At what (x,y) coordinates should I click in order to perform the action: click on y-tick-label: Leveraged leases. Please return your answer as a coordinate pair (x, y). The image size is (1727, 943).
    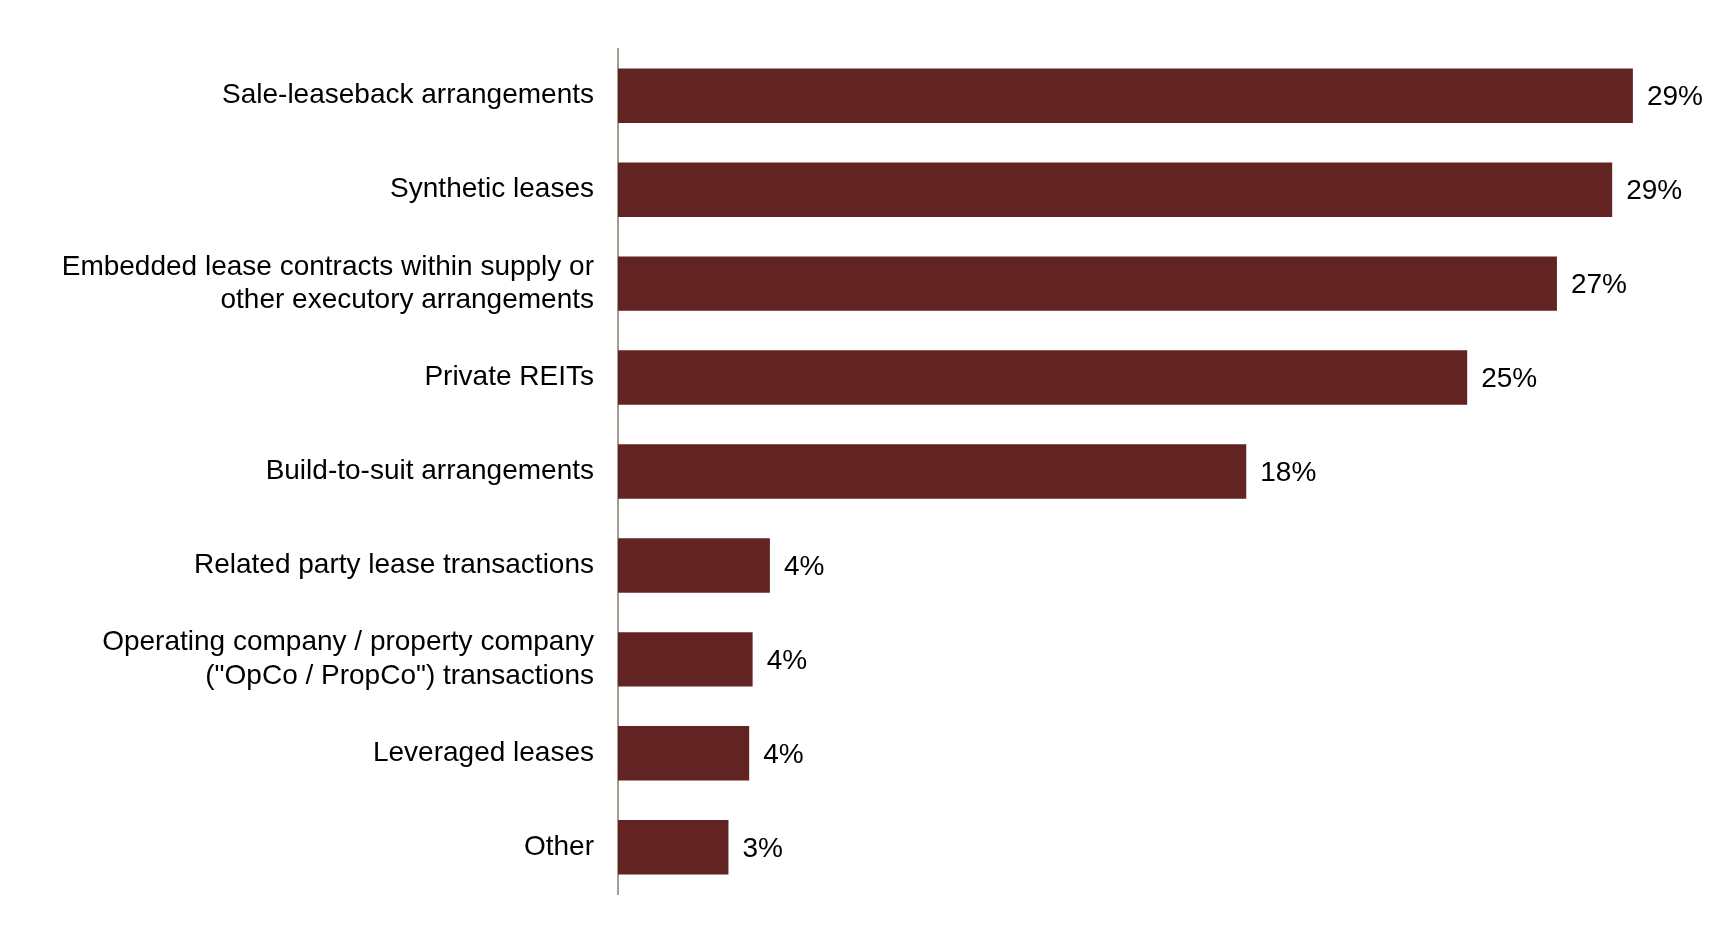
    Looking at the image, I should click on (483, 752).